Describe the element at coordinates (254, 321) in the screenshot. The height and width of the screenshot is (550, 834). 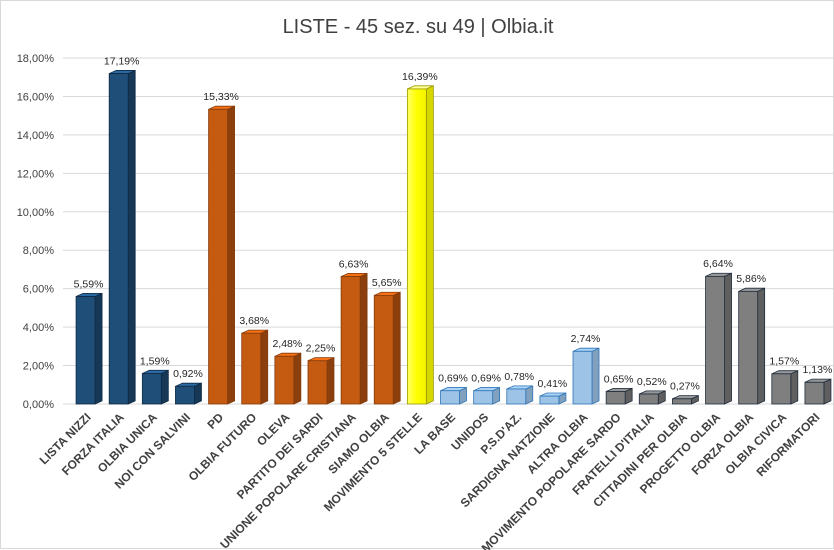
I see `data-label: 3,68%` at that location.